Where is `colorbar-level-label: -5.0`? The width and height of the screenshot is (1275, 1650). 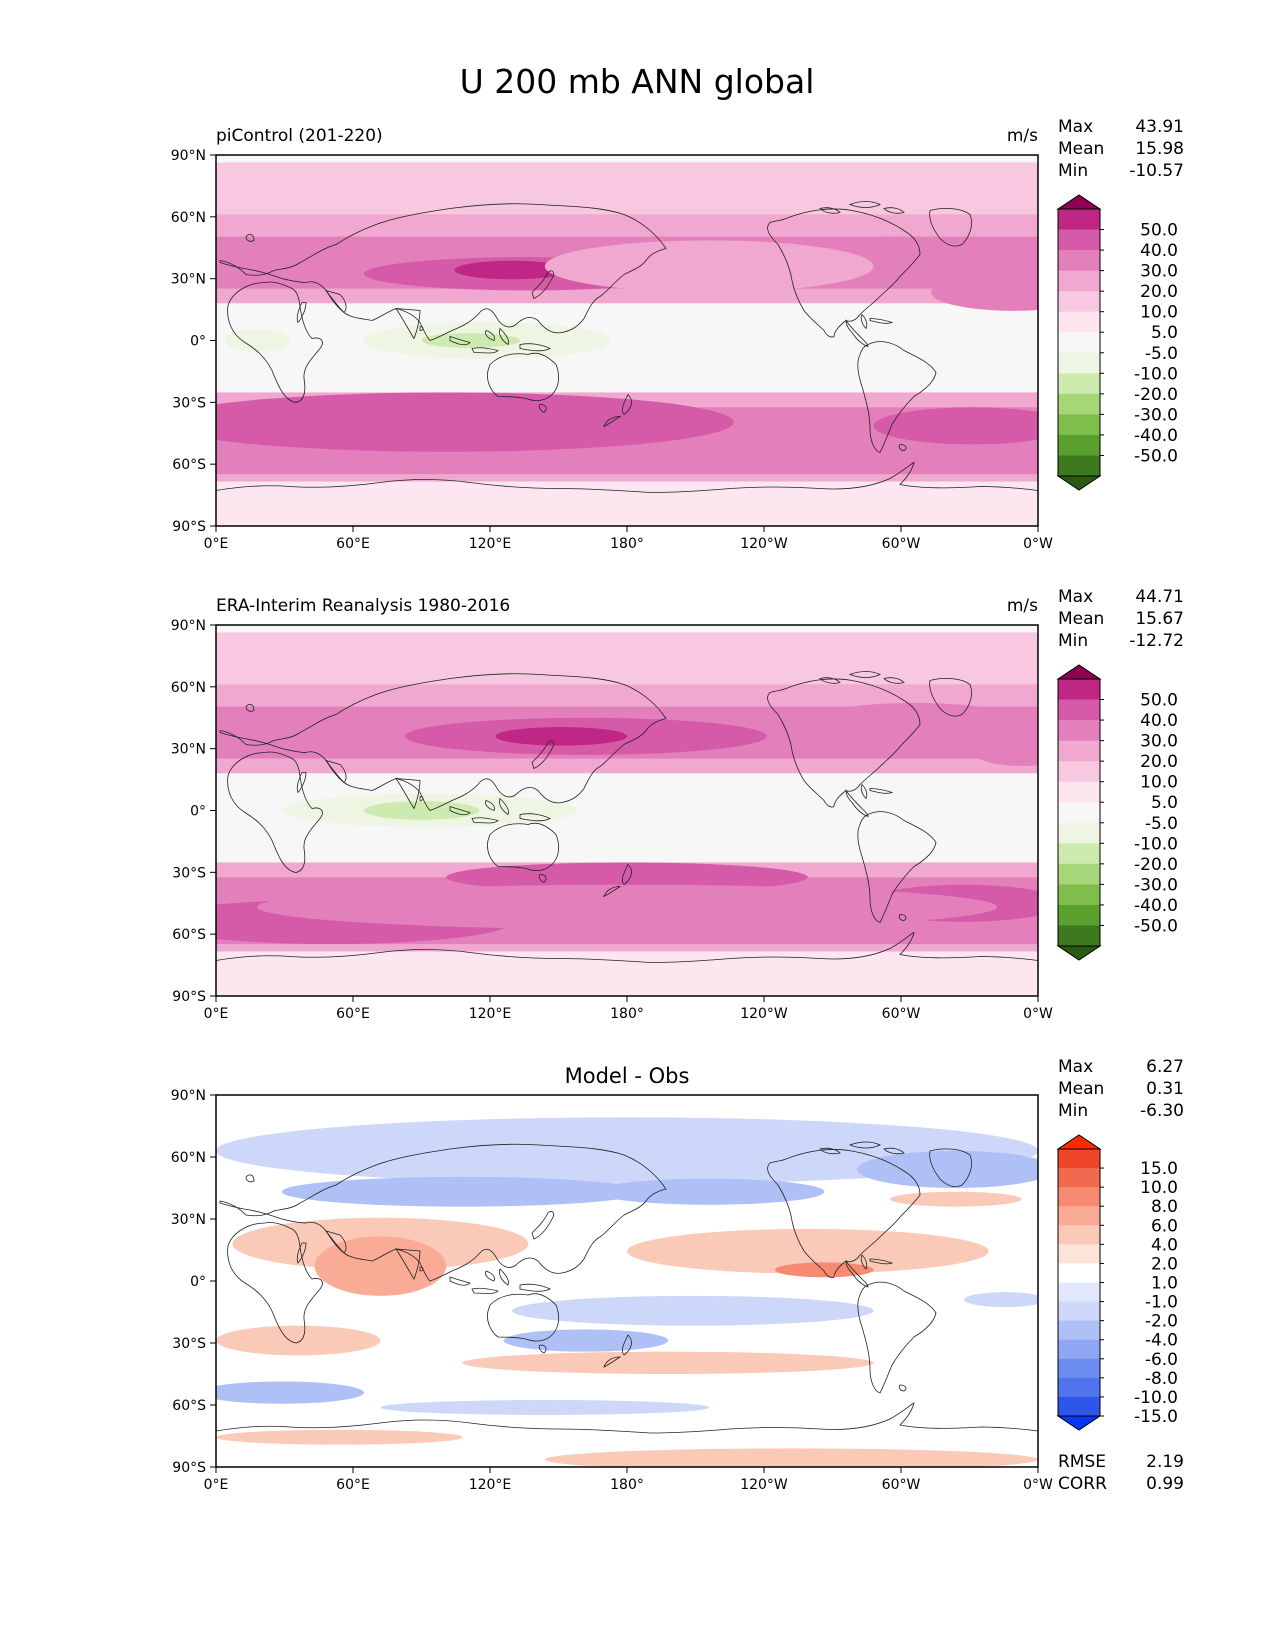
colorbar-level-label: -5.0 is located at coordinates (1161, 824).